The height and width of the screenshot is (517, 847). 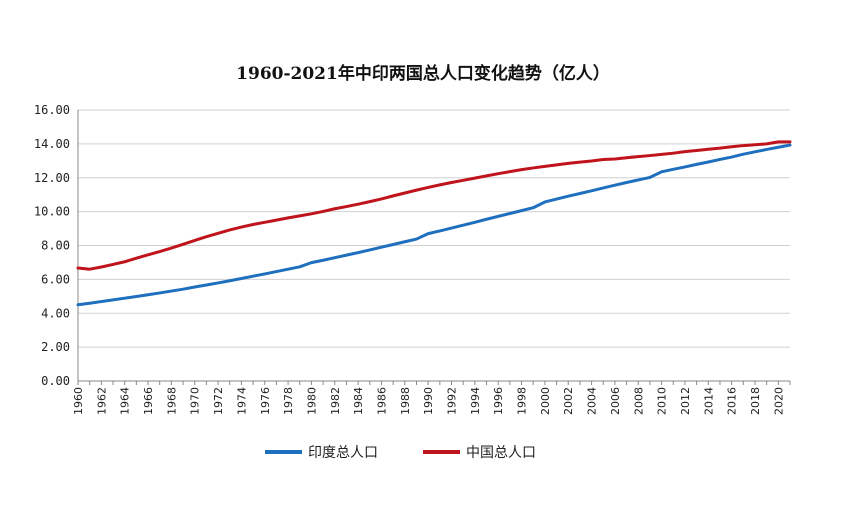 I want to click on x-tick-label: 2000, so click(x=545, y=401).